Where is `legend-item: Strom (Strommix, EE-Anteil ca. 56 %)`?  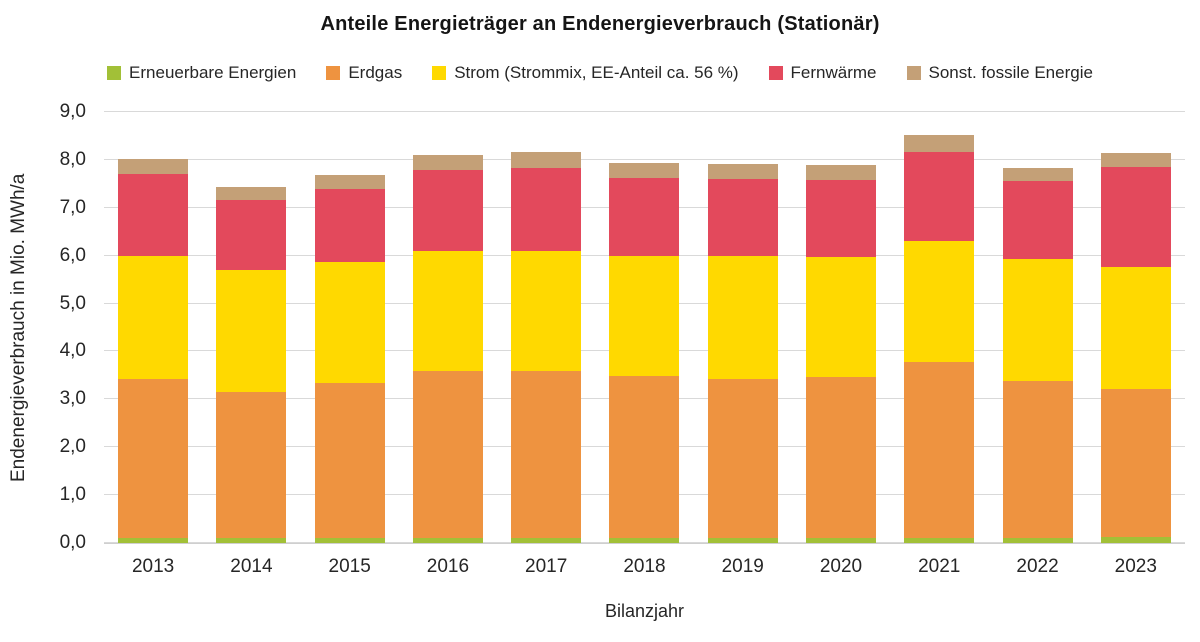
legend-item: Strom (Strommix, EE-Anteil ca. 56 %) is located at coordinates (585, 73).